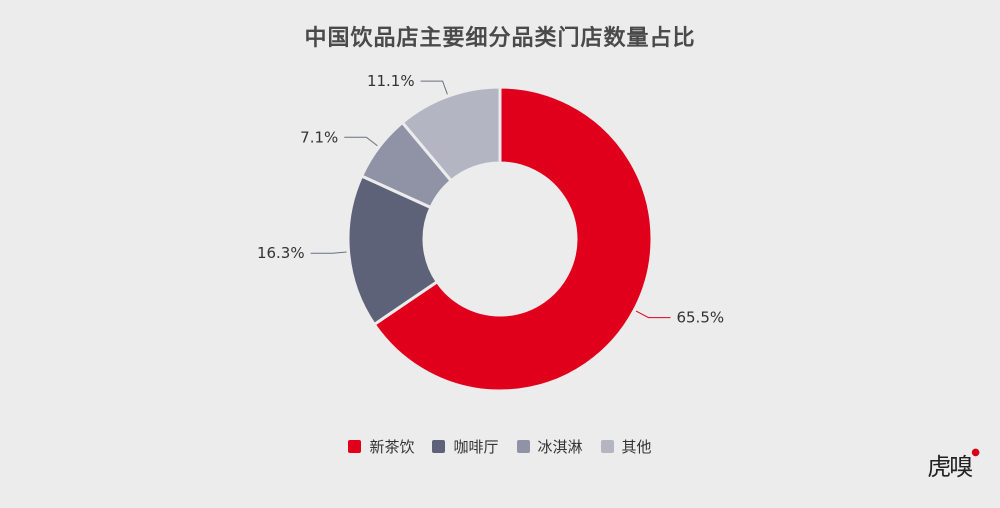 The image size is (1000, 508). Describe the element at coordinates (391, 81) in the screenshot. I see `data-label-3: 11.1%` at that location.